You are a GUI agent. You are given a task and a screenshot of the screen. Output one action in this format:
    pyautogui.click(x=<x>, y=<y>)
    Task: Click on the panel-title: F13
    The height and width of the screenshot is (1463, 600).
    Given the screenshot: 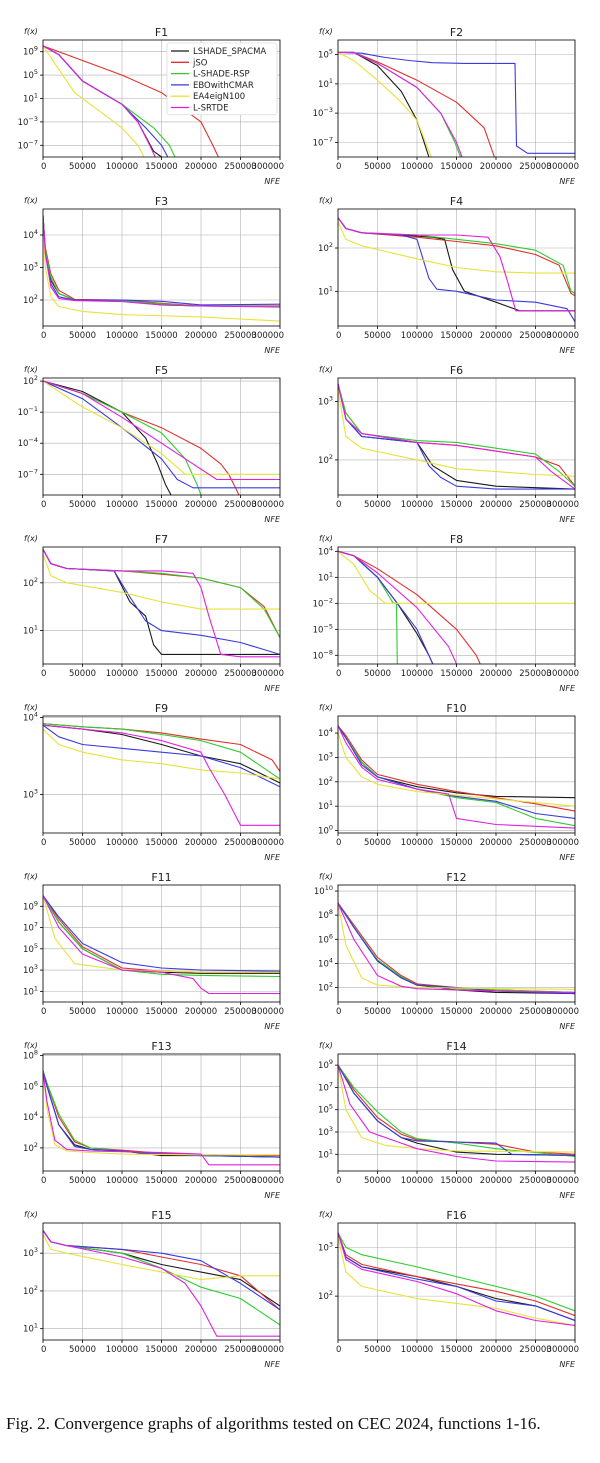 What is the action you would take?
    pyautogui.click(x=161, y=1046)
    